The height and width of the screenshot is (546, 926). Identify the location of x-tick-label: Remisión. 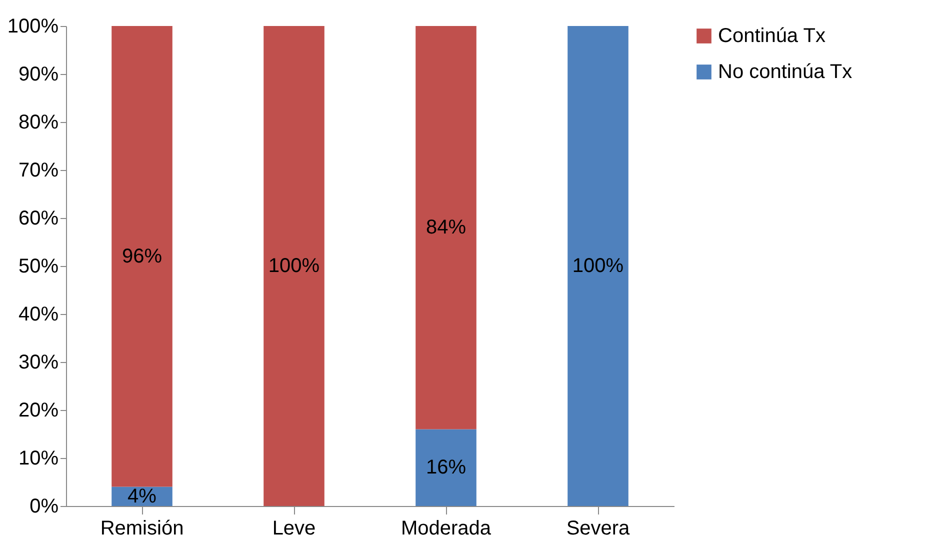
(142, 529).